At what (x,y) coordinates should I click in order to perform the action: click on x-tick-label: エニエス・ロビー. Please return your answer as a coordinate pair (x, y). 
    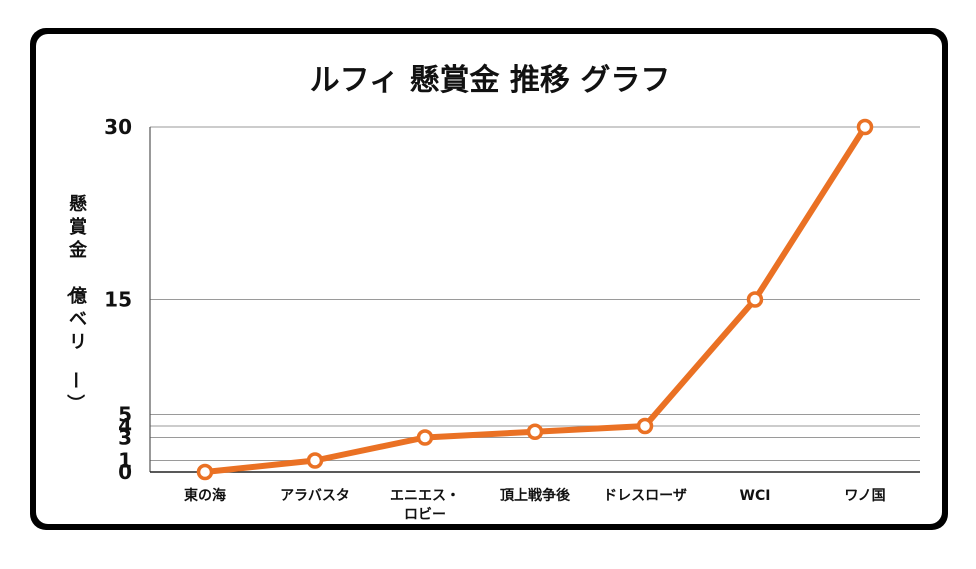
    Looking at the image, I should click on (425, 505).